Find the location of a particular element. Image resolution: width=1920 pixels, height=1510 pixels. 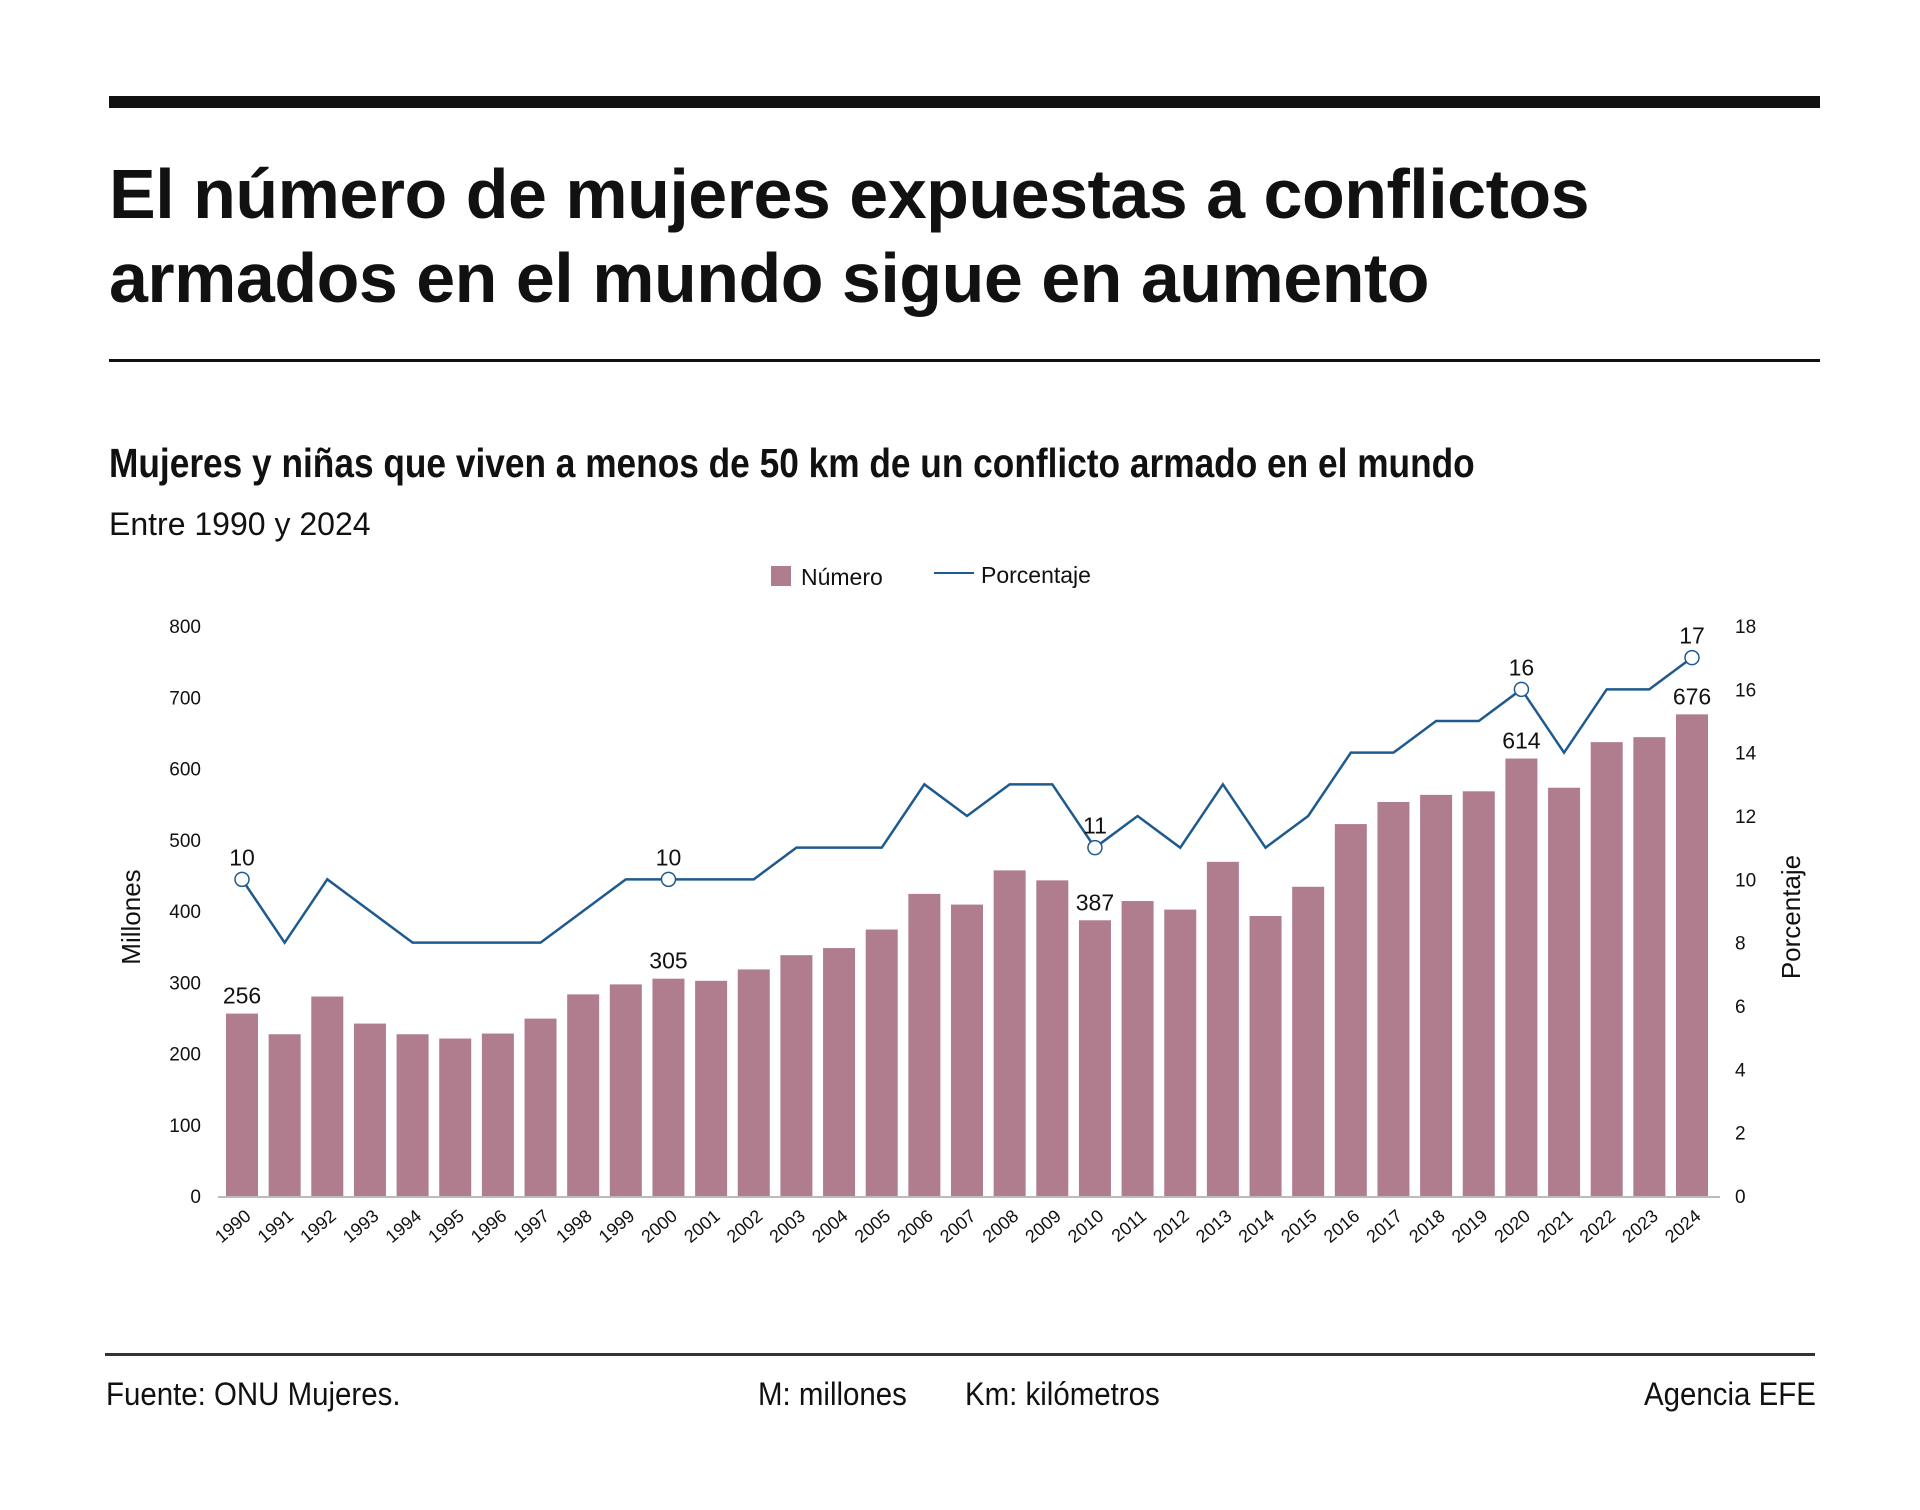

line-marker-2010 is located at coordinates (1095, 847).